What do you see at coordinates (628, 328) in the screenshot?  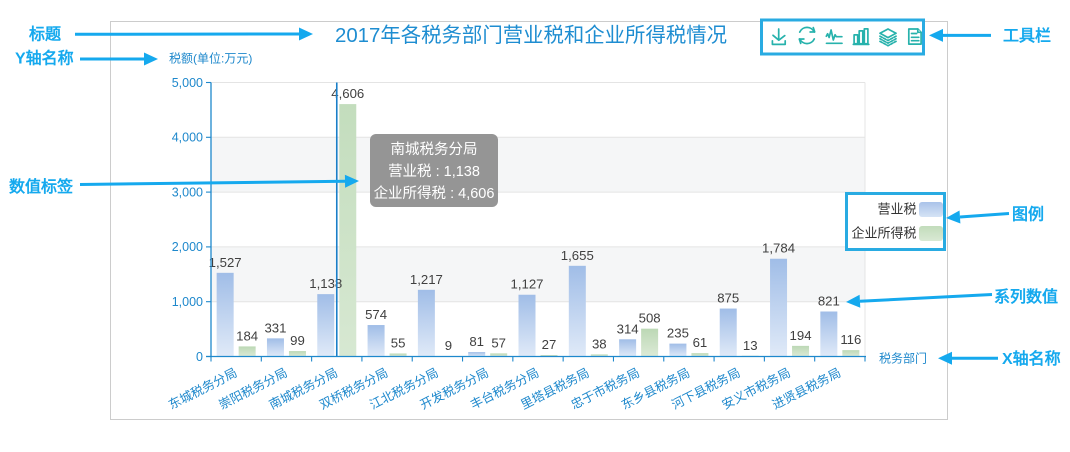 I see `svg-text: 314` at bounding box center [628, 328].